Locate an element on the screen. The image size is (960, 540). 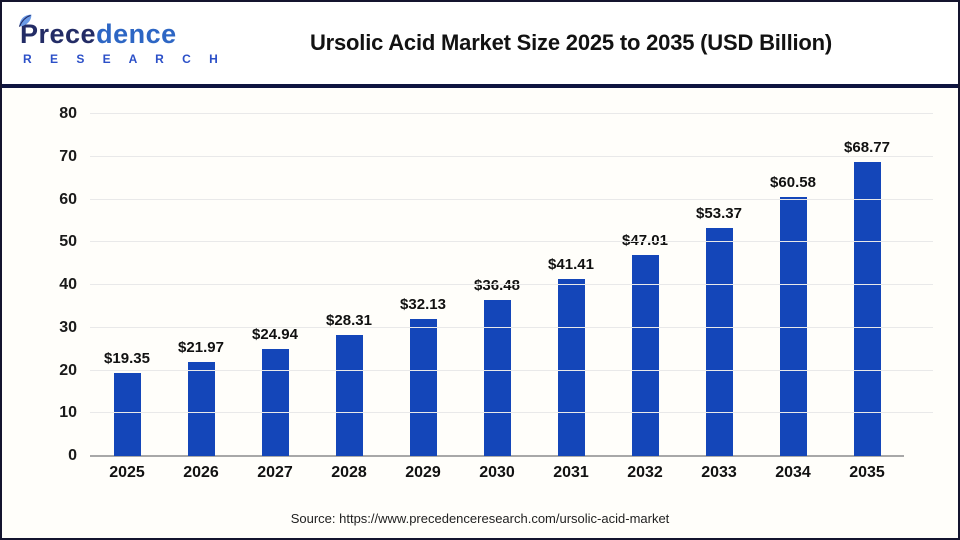
logo-text-part1: Prece is located at coordinates (58, 33).